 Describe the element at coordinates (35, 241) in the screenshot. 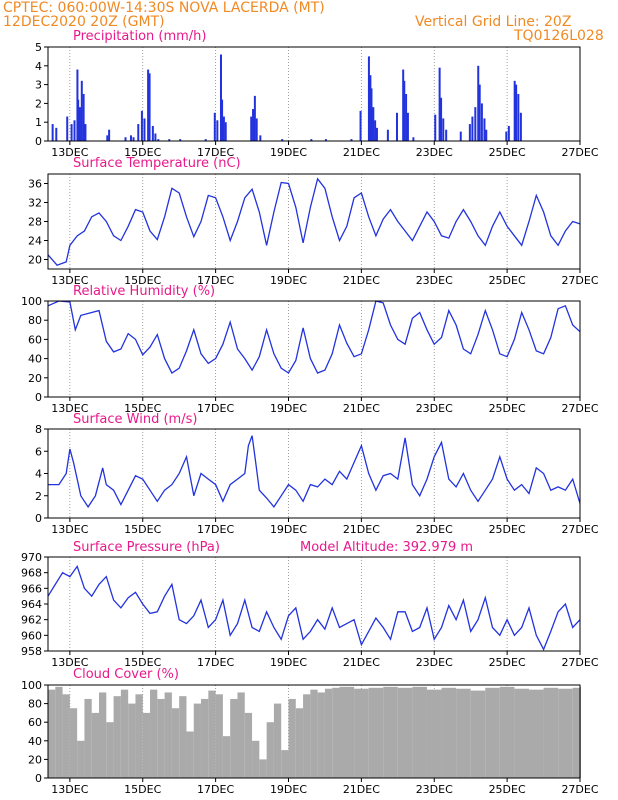

I see `y-tick-label: 24` at that location.